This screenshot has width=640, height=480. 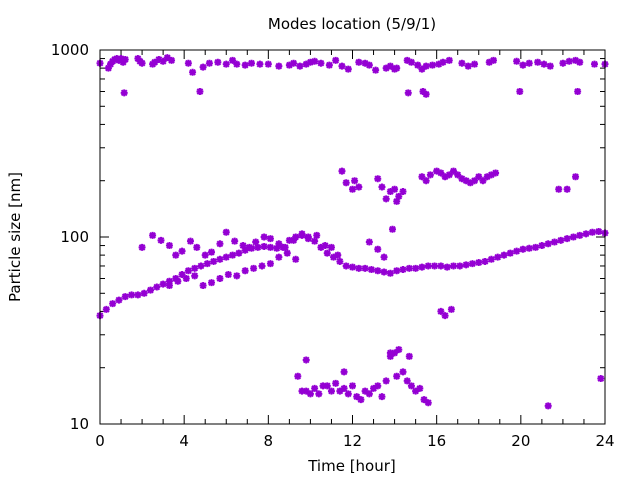 I want to click on x-tick-label: 20, so click(x=520, y=441).